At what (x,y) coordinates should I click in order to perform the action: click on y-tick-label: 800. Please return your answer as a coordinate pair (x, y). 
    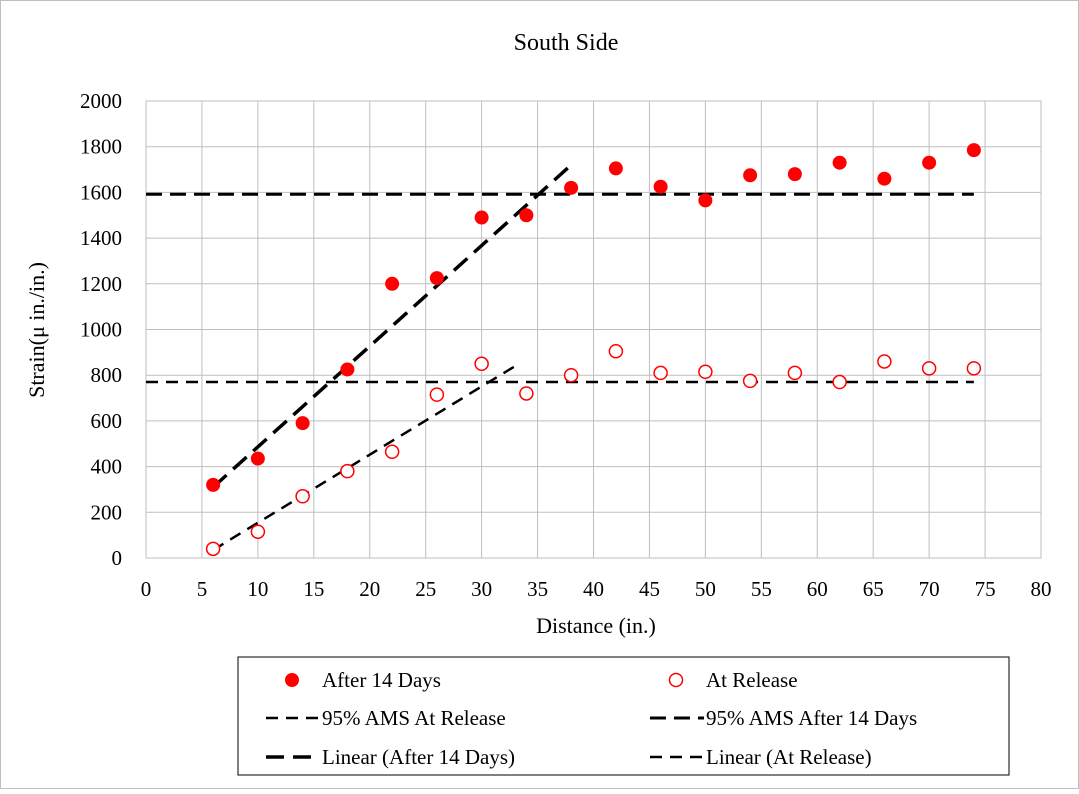
    Looking at the image, I should click on (107, 375).